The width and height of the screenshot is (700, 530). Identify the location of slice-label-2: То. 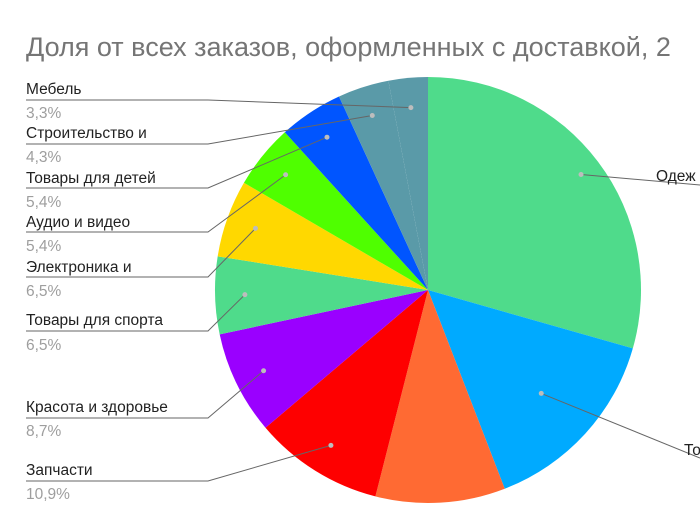
(692, 450).